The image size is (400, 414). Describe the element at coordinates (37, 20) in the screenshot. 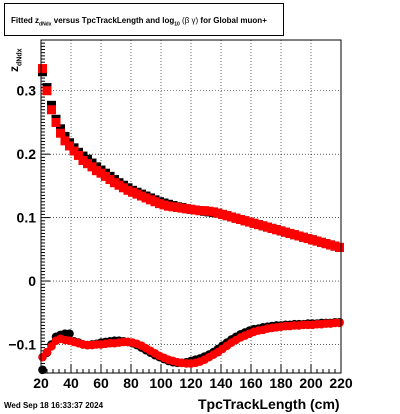

I see `title-z: z` at that location.